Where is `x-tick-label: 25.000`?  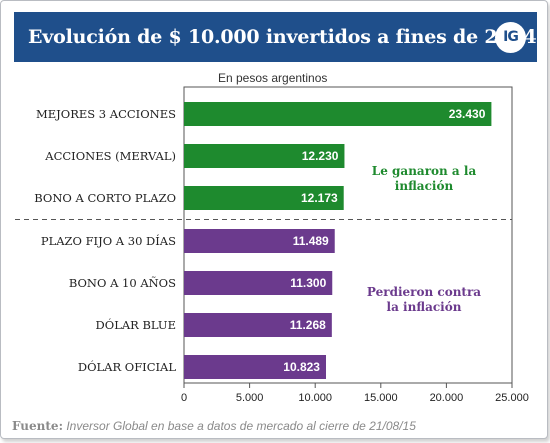 x-tick-label: 25.000 is located at coordinates (512, 398).